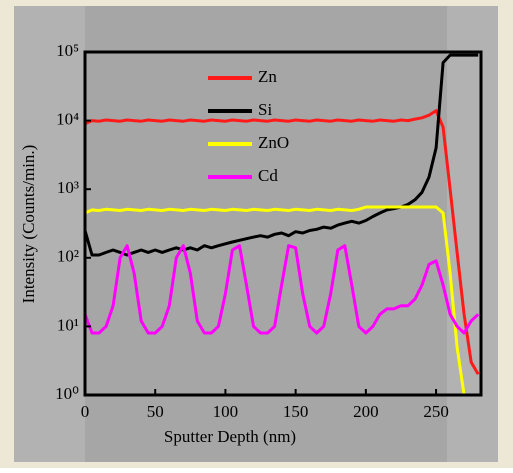  Describe the element at coordinates (226, 411) in the screenshot. I see `x-tick-label: 100` at that location.